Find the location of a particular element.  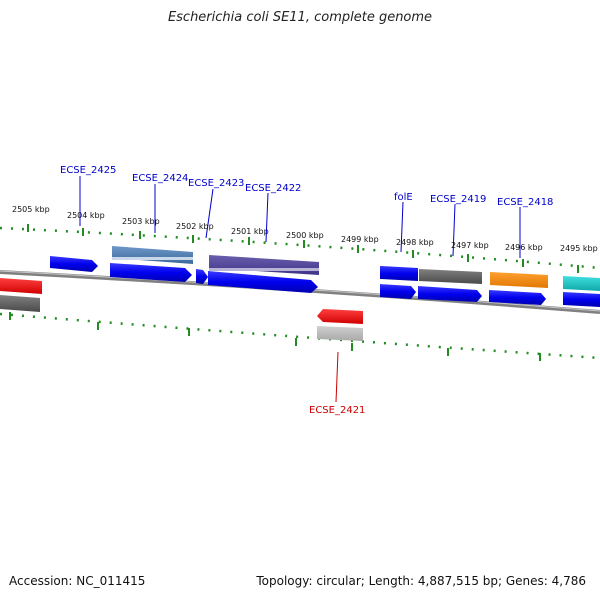

gene-edge-blue is located at coordinates (581, 299).